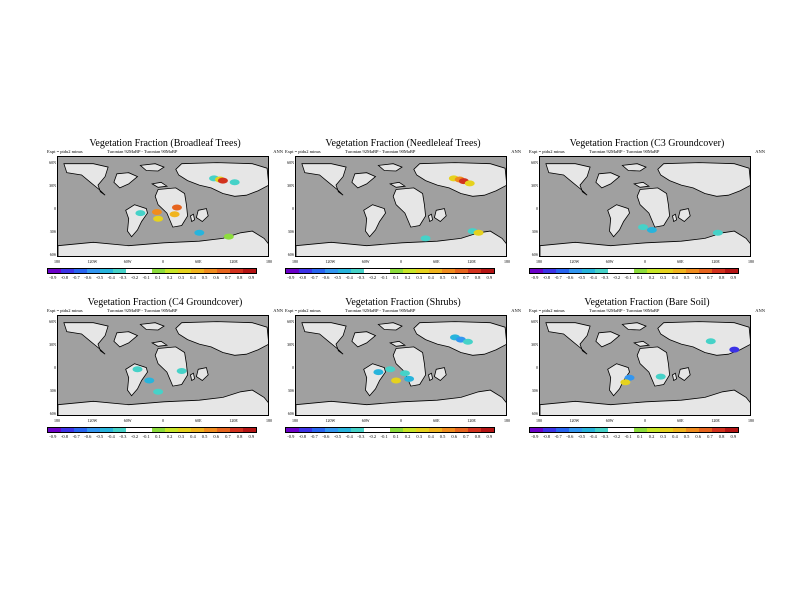 The image size is (800, 600). I want to click on experiment-label: Expt = ptdu2 minus, so click(303, 151).